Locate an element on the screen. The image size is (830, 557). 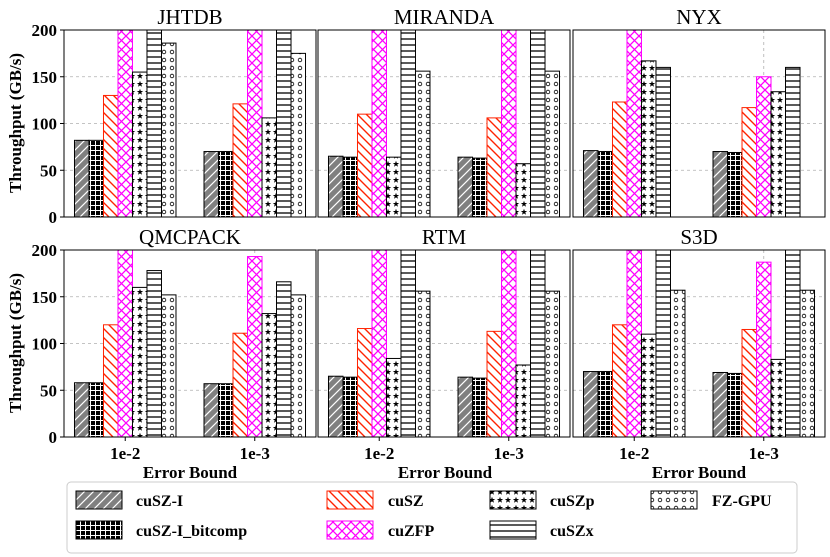
legend-label-cuSZ: cuSZ is located at coordinates (406, 501).